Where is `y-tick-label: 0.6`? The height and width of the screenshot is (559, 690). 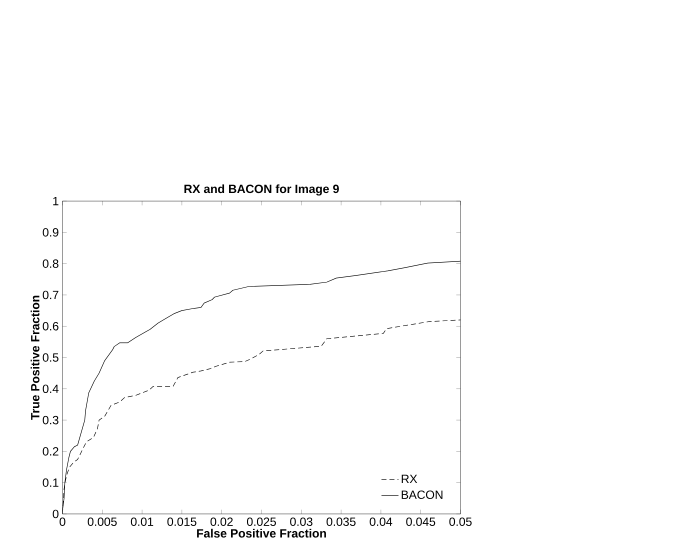
y-tick-label: 0.6 is located at coordinates (50, 326).